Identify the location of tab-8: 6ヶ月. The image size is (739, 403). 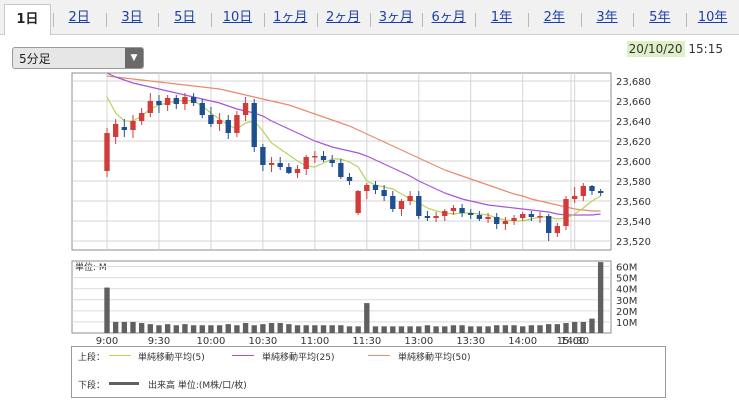
(448, 17).